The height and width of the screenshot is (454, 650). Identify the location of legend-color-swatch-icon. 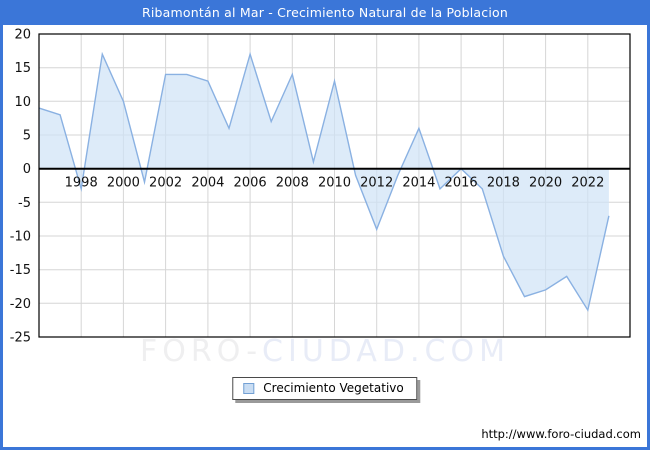
(249, 388).